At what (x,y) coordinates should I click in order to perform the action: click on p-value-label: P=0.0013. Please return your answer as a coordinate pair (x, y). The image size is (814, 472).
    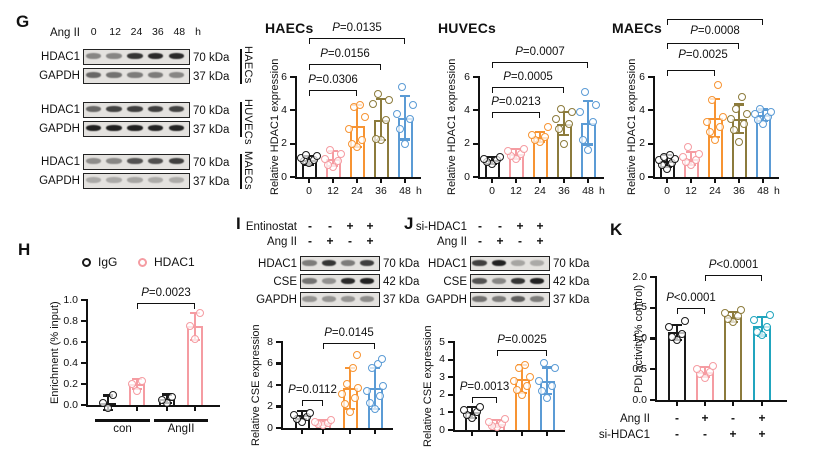
    Looking at the image, I should click on (484, 387).